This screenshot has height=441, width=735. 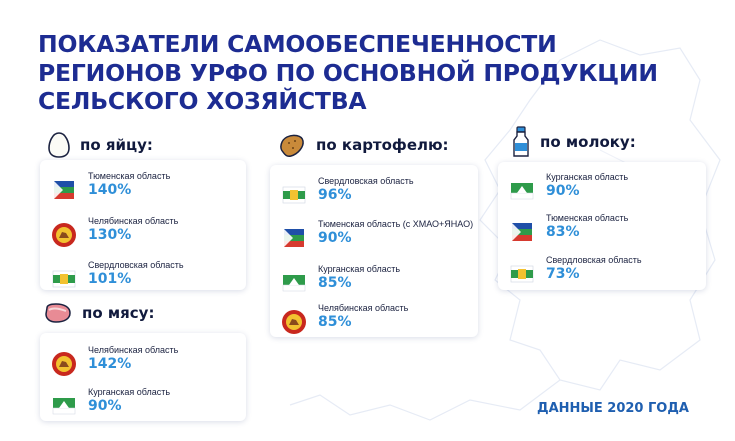 I want to click on region-name: Тюменская область (с ХМАО+ЯНАО), so click(x=396, y=224).